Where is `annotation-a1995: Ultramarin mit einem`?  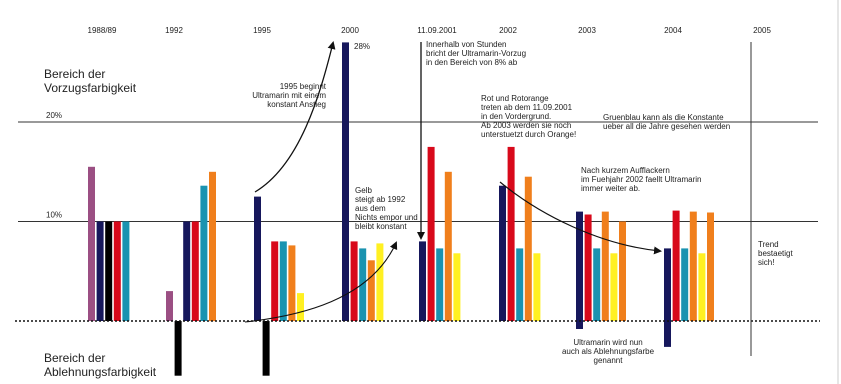 annotation-a1995: Ultramarin mit einem is located at coordinates (289, 95).